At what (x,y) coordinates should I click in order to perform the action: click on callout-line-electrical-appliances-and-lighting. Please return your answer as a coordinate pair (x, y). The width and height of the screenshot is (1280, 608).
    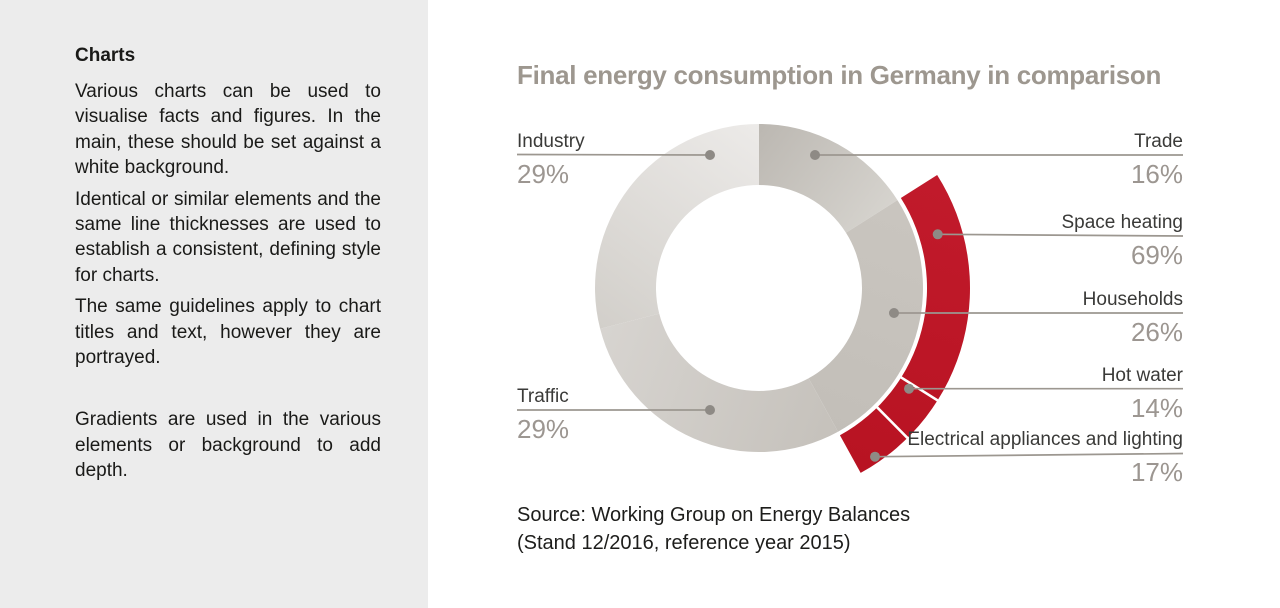
    Looking at the image, I should click on (1029, 455).